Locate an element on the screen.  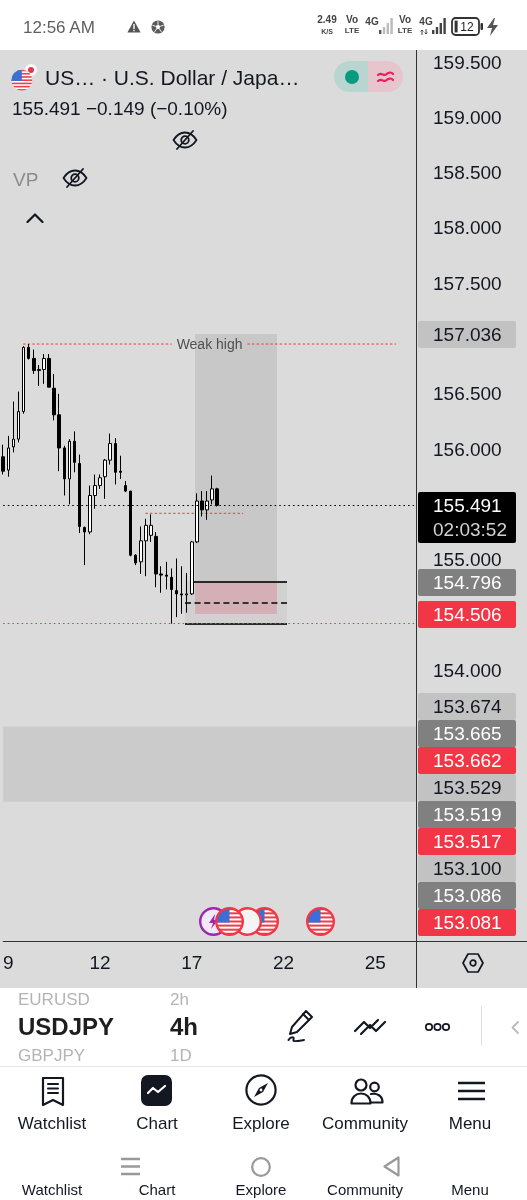
text: 153.519 is located at coordinates (467, 814).